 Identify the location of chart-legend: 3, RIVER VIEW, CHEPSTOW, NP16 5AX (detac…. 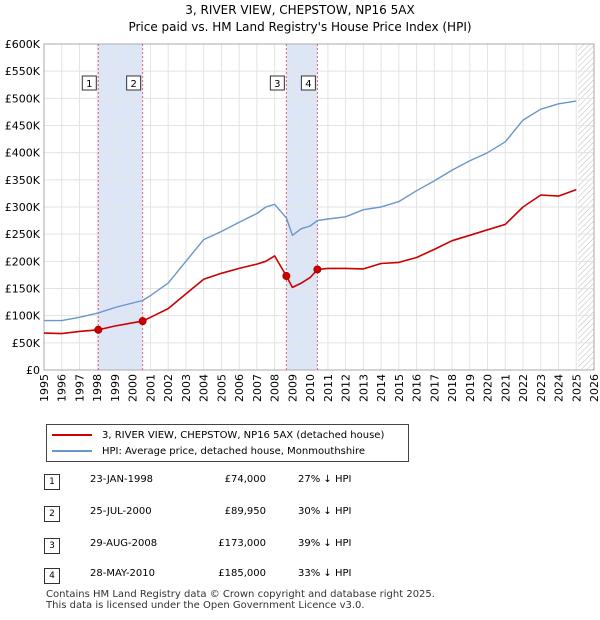
(227, 443).